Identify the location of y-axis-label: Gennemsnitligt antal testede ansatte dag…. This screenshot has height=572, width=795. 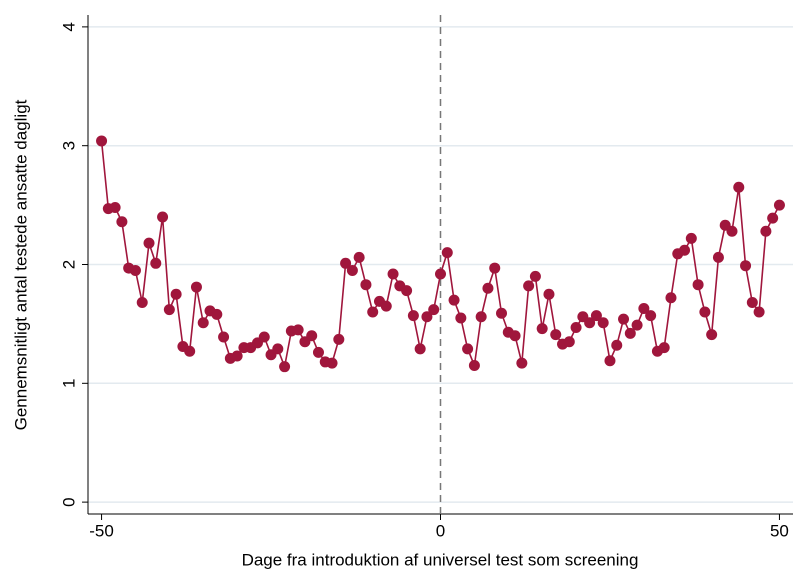
(20, 264).